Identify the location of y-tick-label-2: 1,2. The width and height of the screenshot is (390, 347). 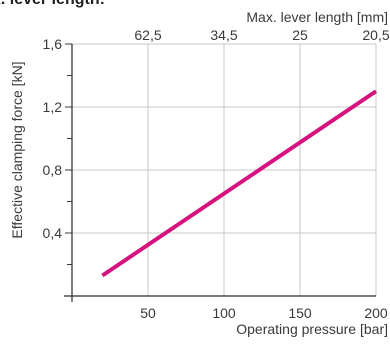
(53, 107).